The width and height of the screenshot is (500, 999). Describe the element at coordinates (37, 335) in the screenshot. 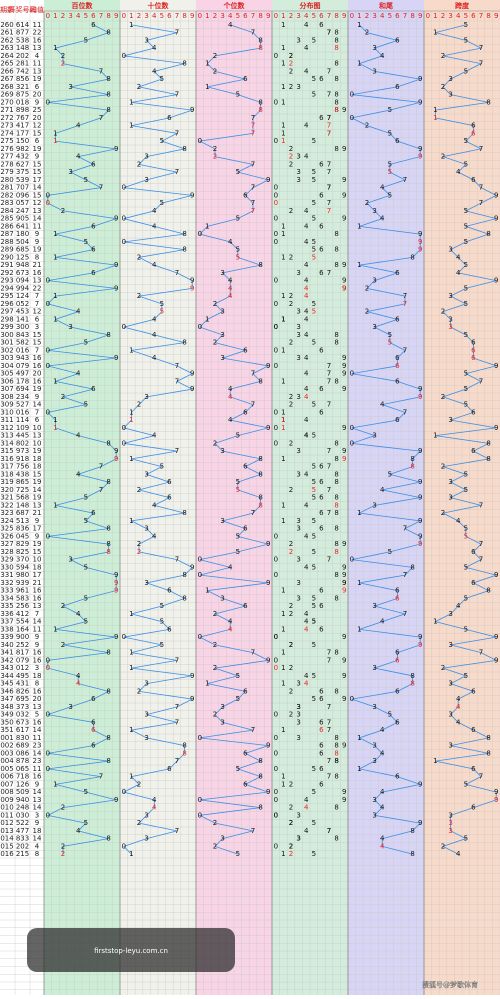

I see `sum-value: 15` at that location.